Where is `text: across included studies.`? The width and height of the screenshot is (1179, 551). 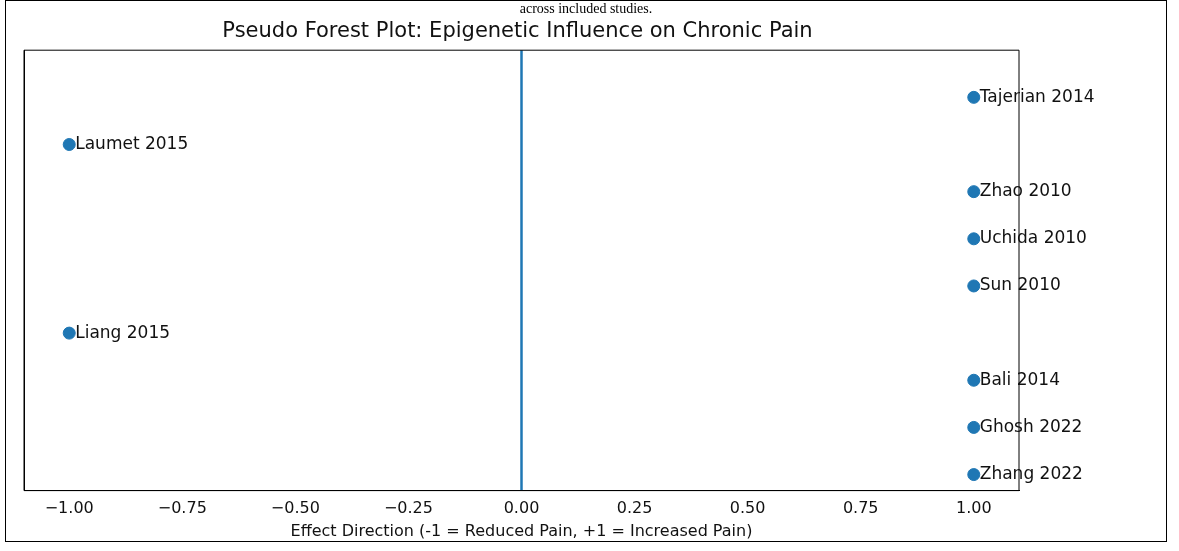 text: across included studies. is located at coordinates (586, 9).